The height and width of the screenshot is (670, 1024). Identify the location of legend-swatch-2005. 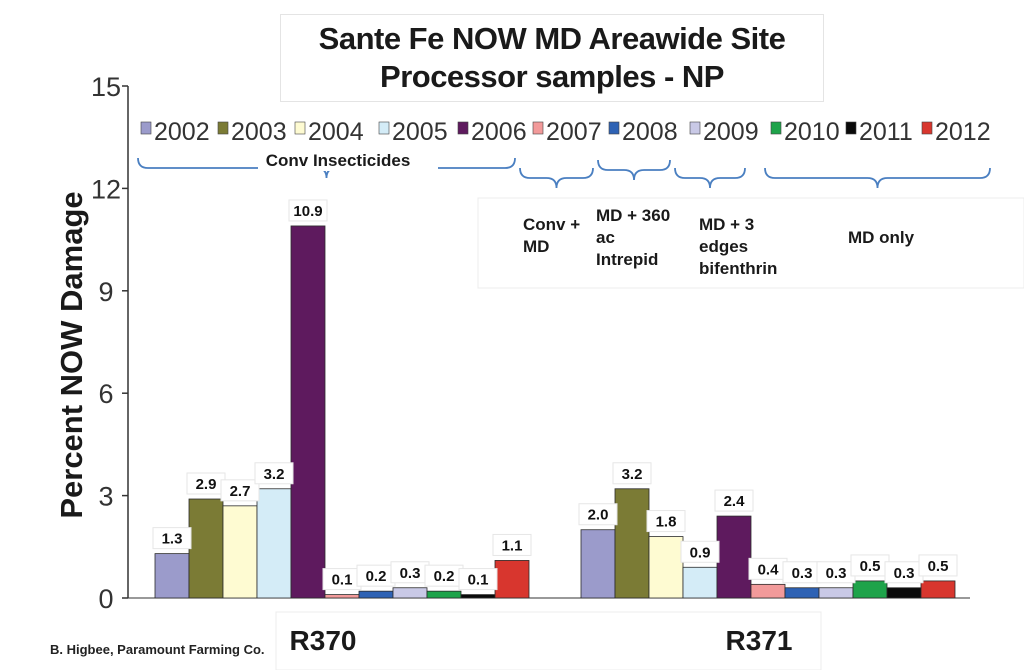
(384, 128).